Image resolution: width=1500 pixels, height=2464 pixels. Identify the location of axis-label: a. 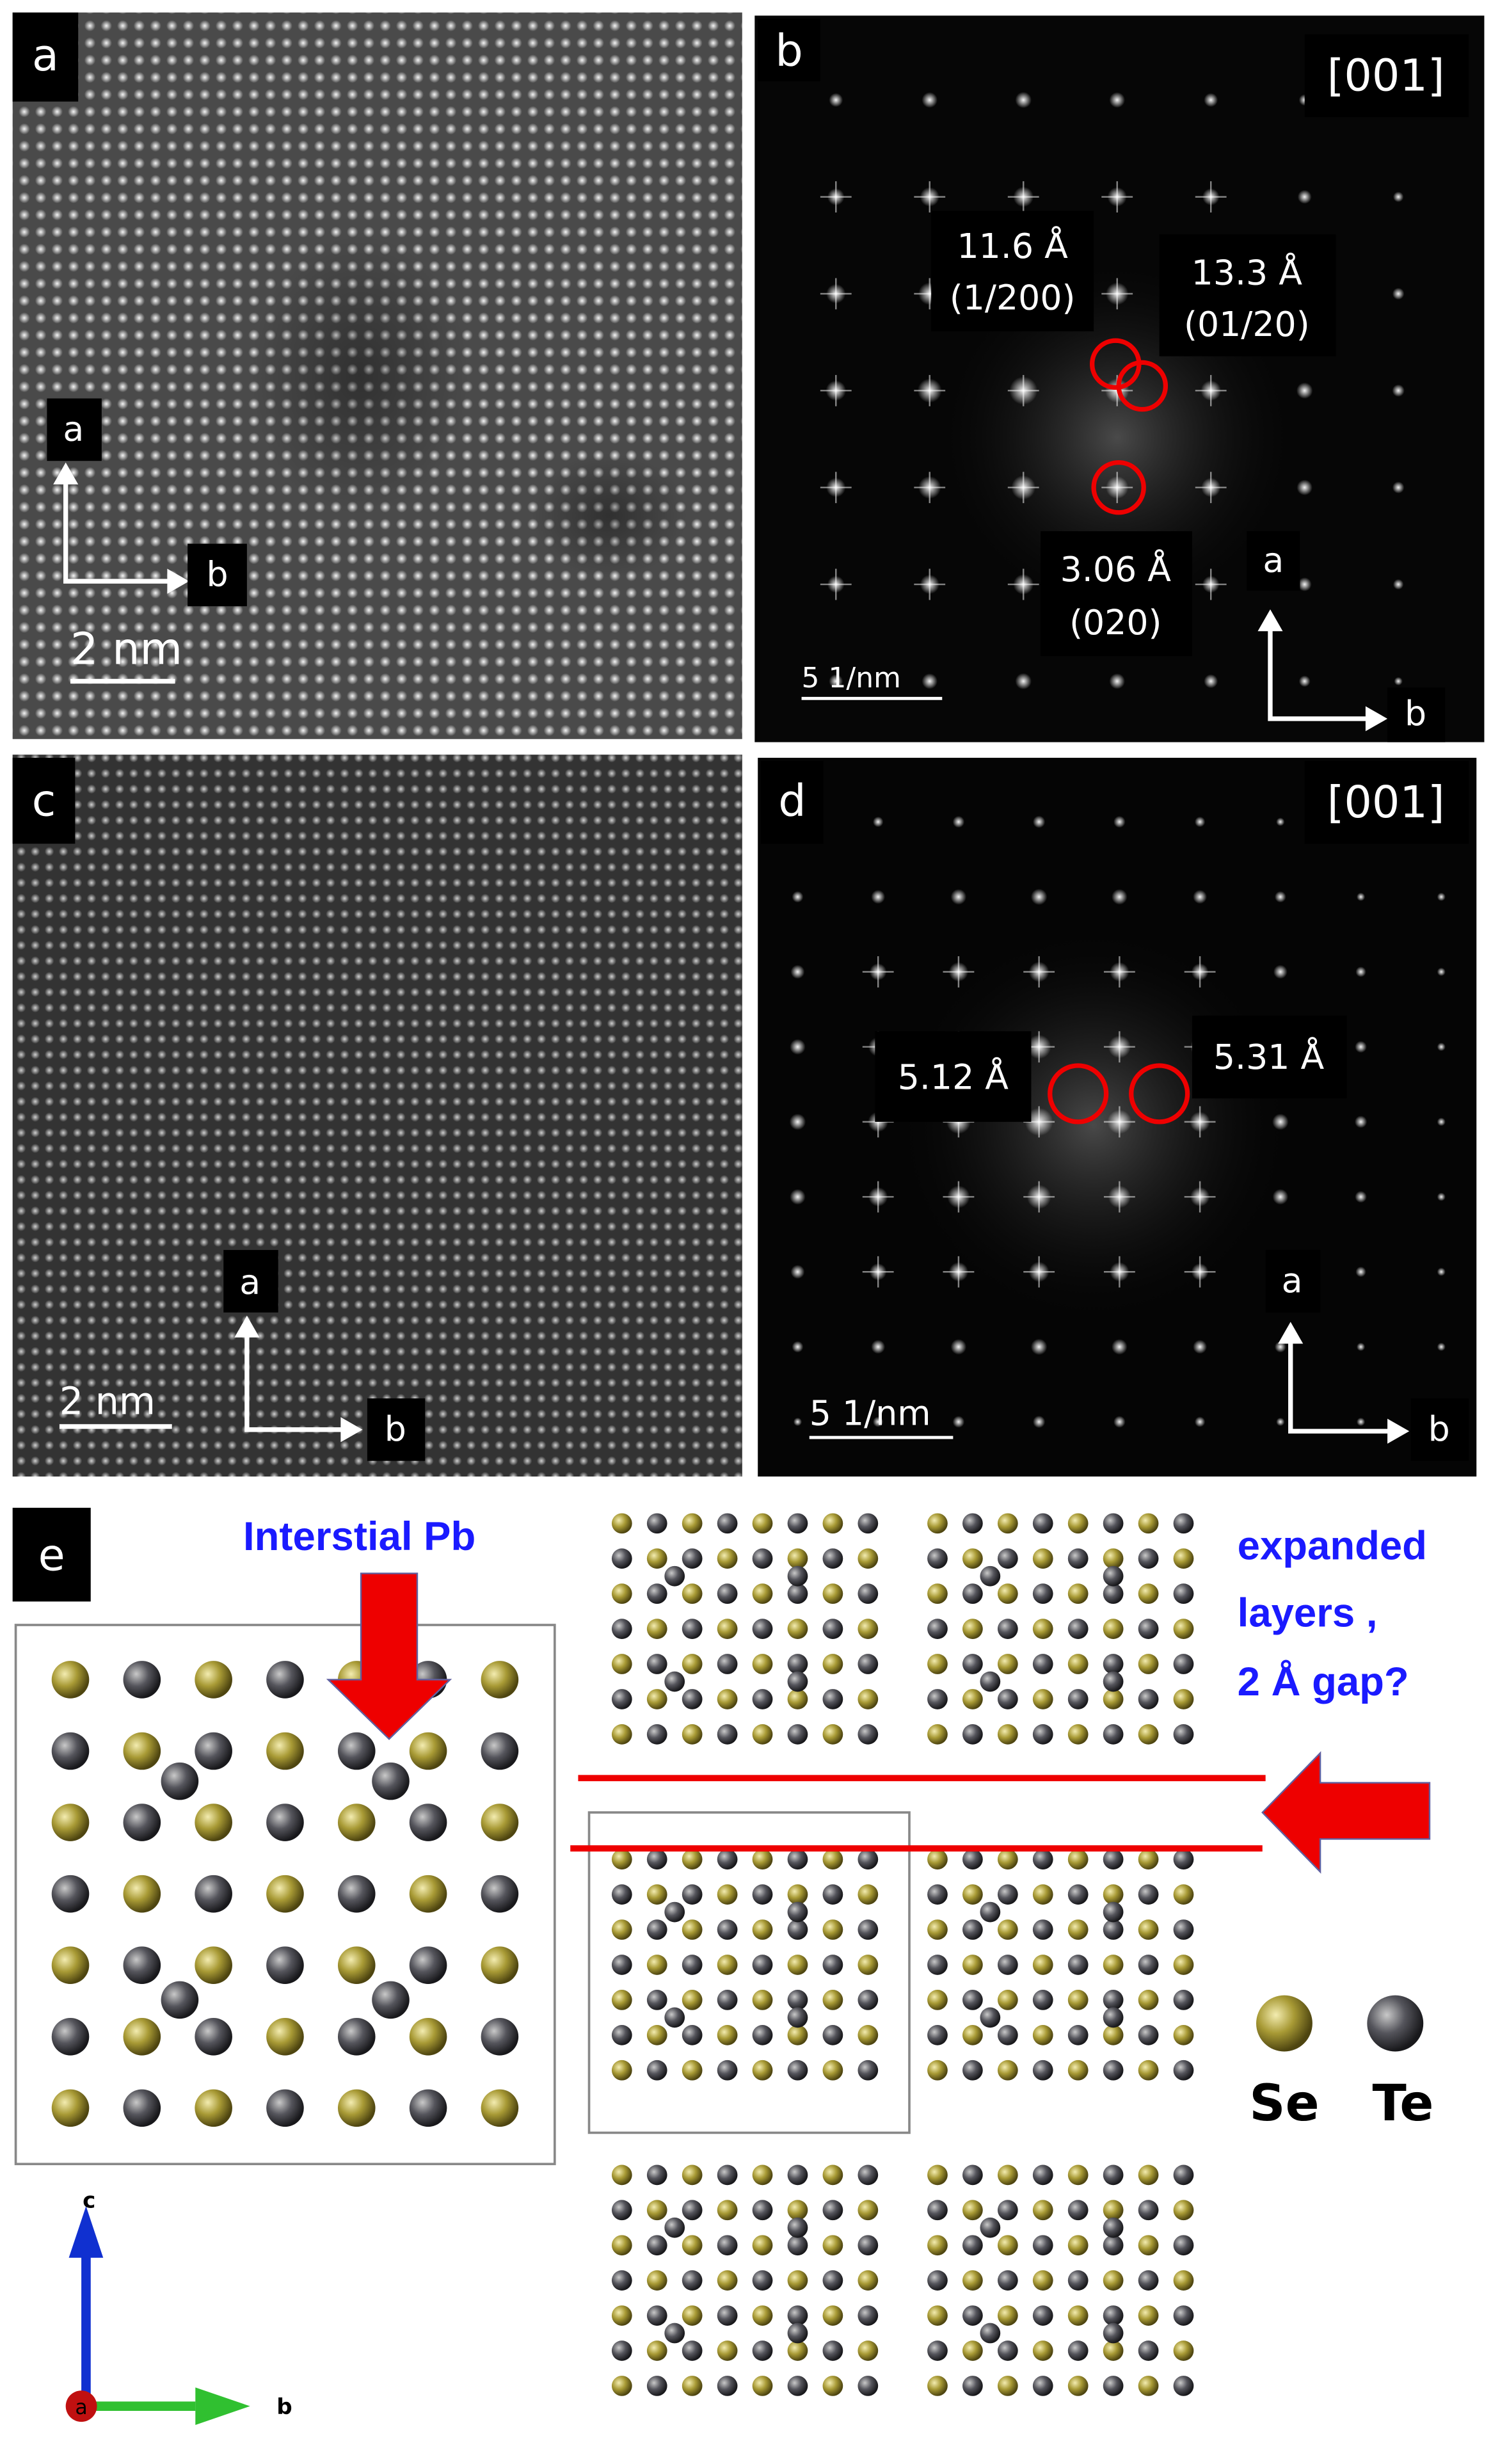
(73, 428).